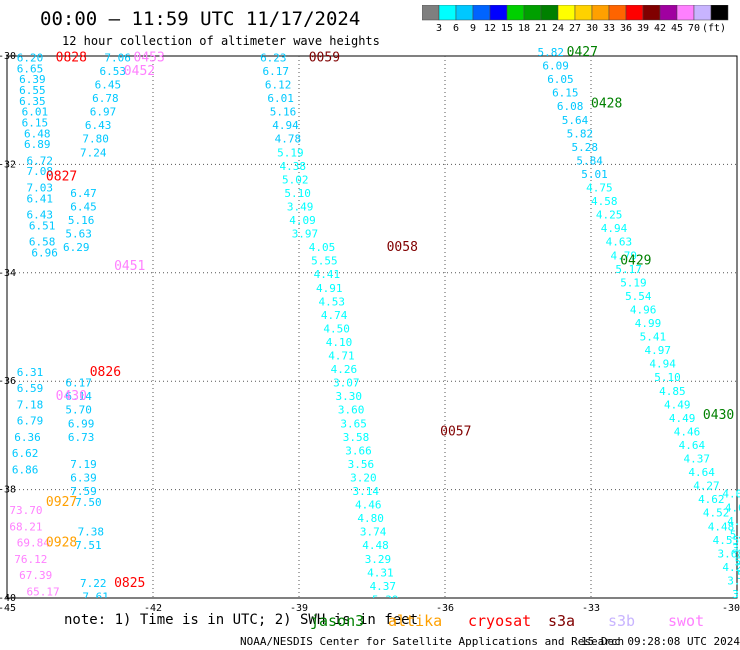  Describe the element at coordinates (582, 52) in the screenshot. I see `pass-time-label: 0427` at that location.